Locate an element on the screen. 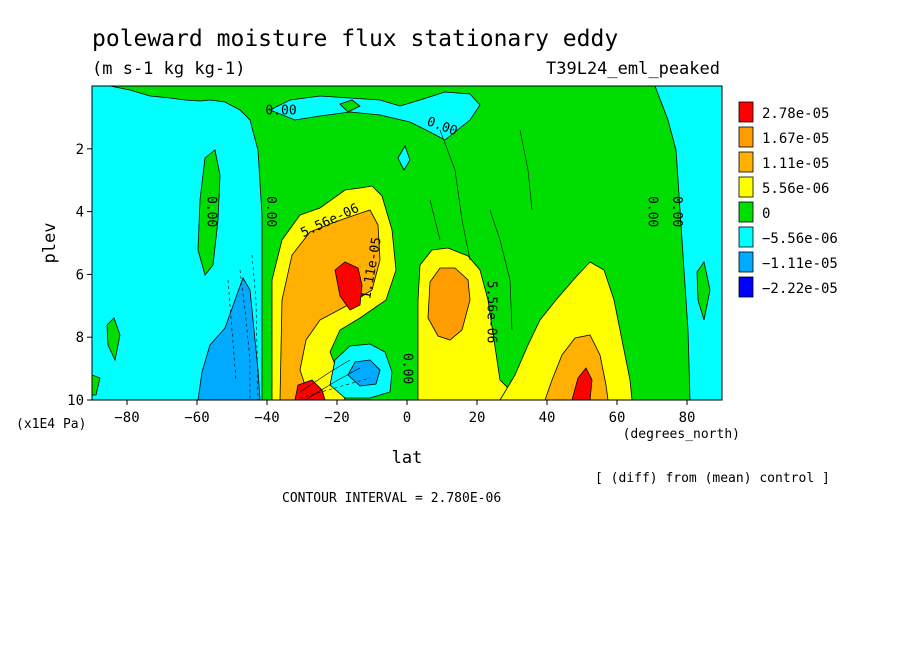 Image resolution: width=904 pixels, height=654 pixels. x-tick-label: −60 is located at coordinates (196, 418).